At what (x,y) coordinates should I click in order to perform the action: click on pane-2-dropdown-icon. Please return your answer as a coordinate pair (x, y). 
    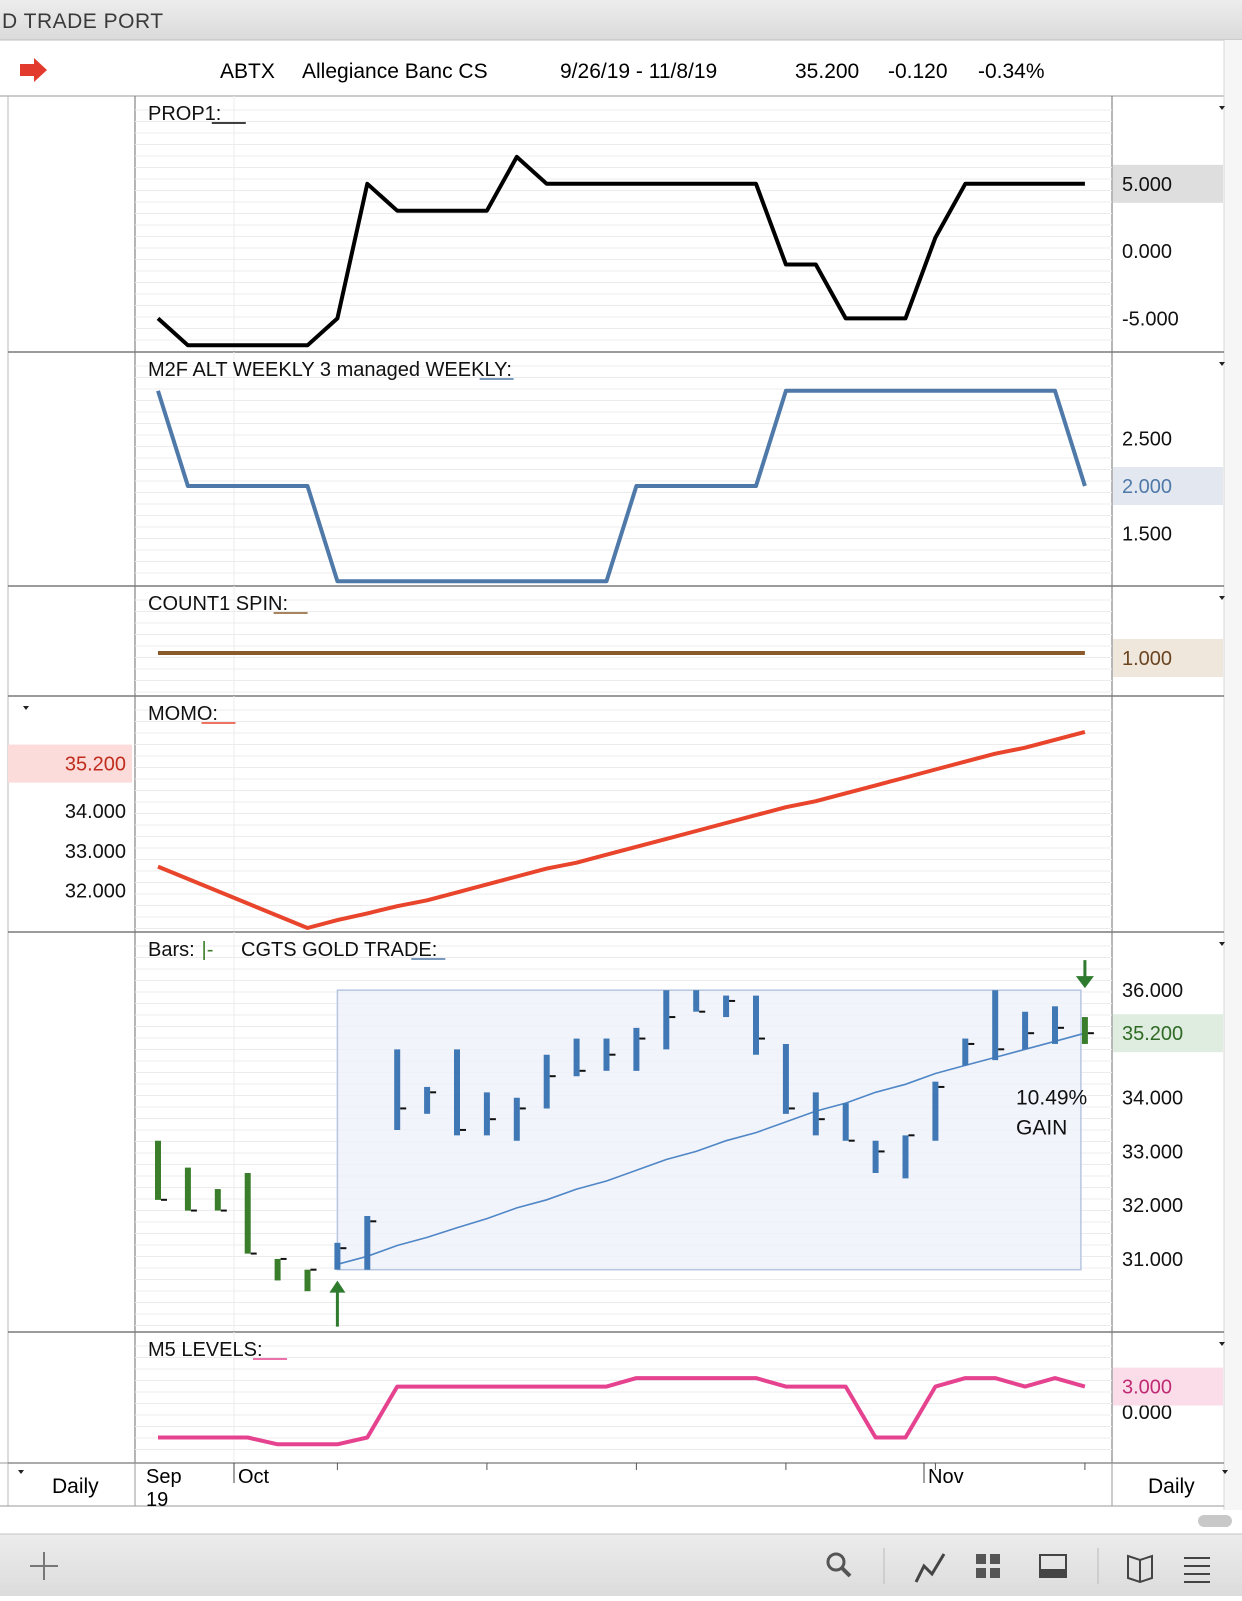
    Looking at the image, I should click on (1222, 364).